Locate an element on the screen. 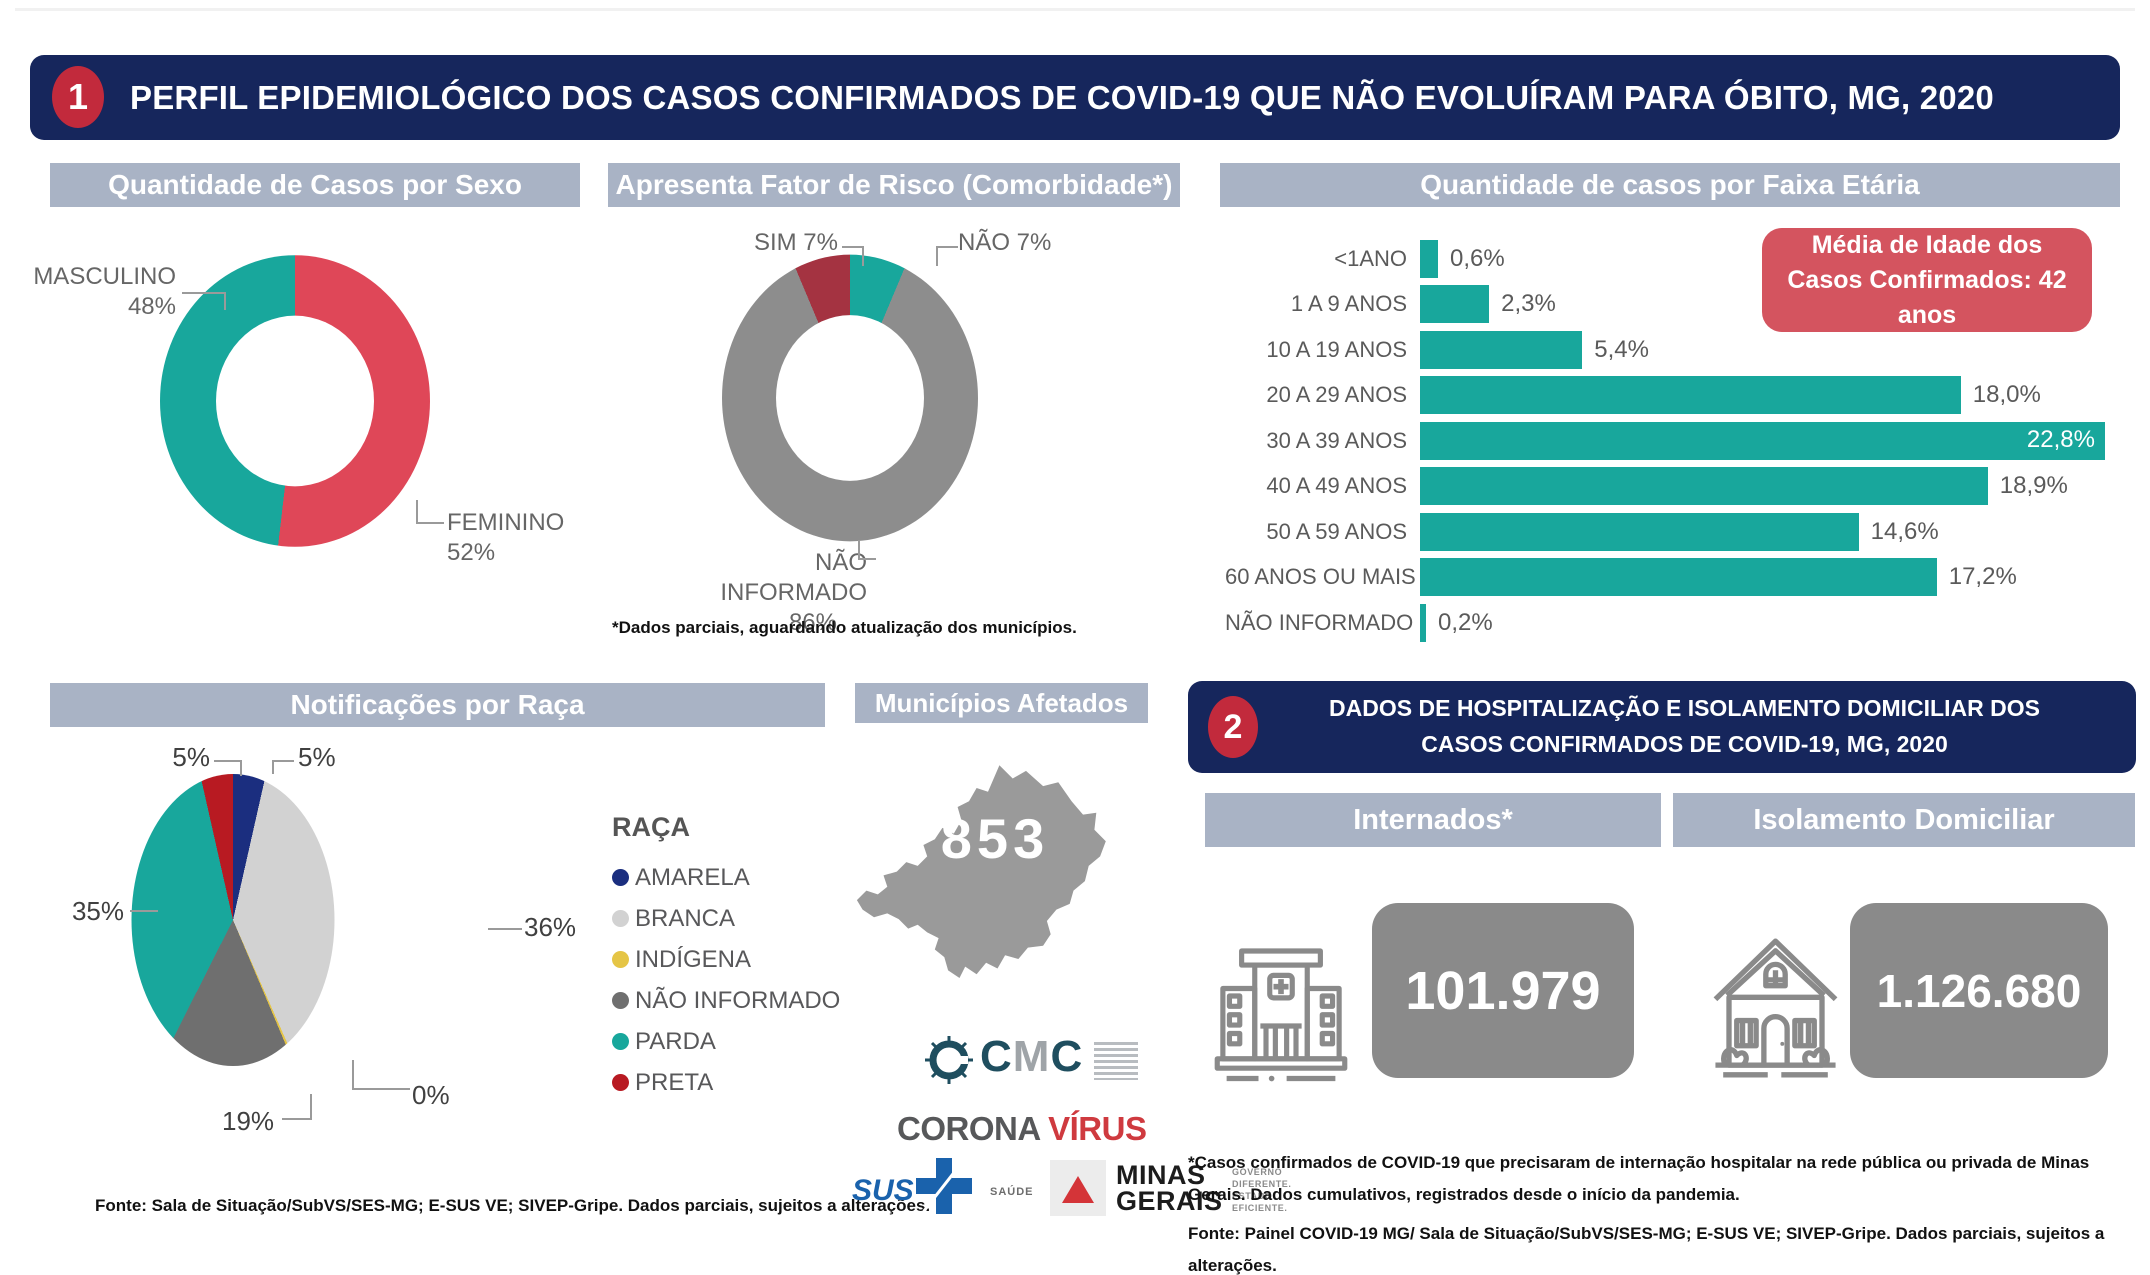 The width and height of the screenshot is (2150, 1275). bar-row: 40 A 49 ANOS 18,9% is located at coordinates (1672, 487).